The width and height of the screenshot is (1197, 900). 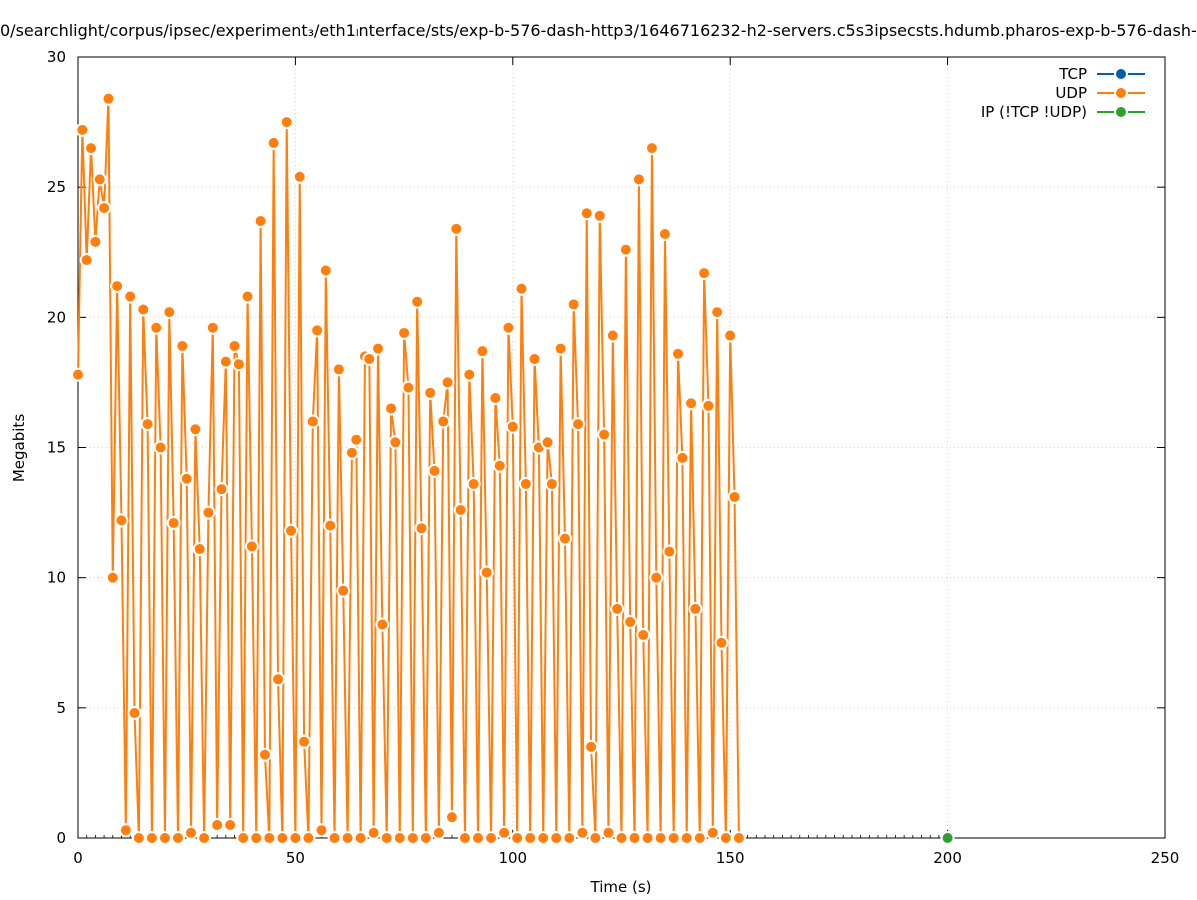 What do you see at coordinates (56, 448) in the screenshot?
I see `y-tick-label: 15` at bounding box center [56, 448].